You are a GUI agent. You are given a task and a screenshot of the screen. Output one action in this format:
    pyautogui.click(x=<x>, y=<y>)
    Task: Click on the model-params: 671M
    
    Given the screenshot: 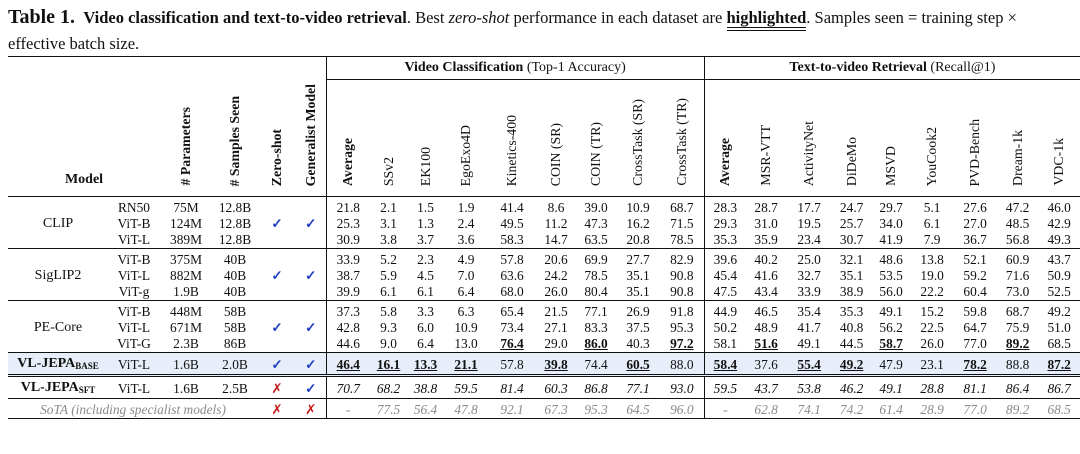 What is the action you would take?
    pyautogui.click(x=186, y=327)
    